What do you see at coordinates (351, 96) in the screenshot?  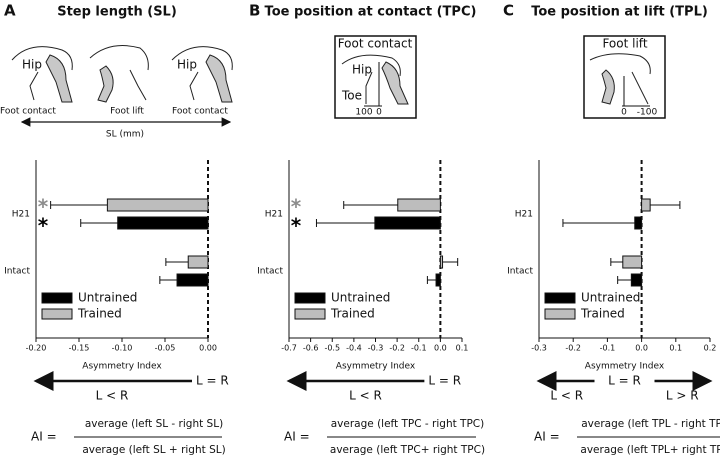 I see `label: Toe` at bounding box center [351, 96].